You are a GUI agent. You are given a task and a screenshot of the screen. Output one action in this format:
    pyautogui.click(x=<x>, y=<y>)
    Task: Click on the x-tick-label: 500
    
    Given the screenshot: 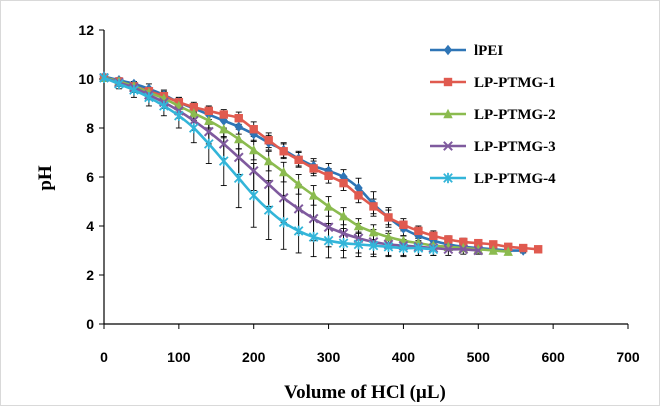 What is the action you would take?
    pyautogui.click(x=479, y=357)
    